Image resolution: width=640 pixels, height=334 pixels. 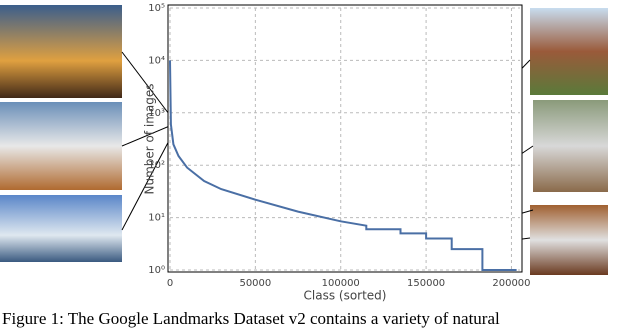 What do you see at coordinates (156, 218) in the screenshot?
I see `y-tick-label: 10¹` at bounding box center [156, 218].